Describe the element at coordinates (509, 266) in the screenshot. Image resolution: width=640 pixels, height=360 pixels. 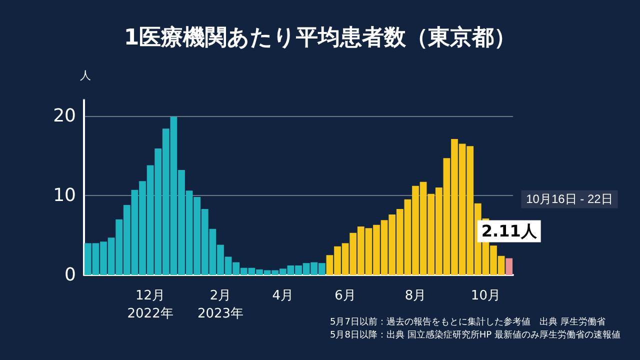
I see `bar` at that location.